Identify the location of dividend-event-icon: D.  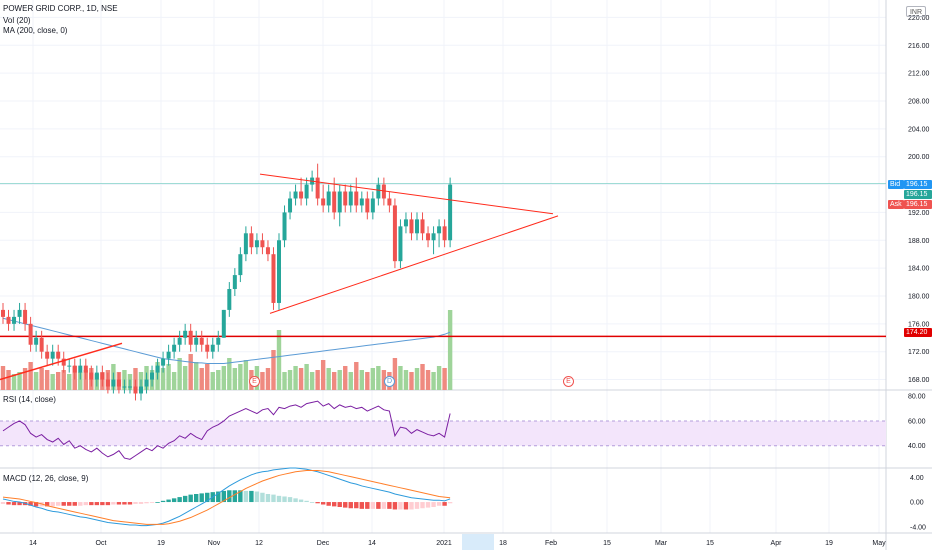
(389, 381).